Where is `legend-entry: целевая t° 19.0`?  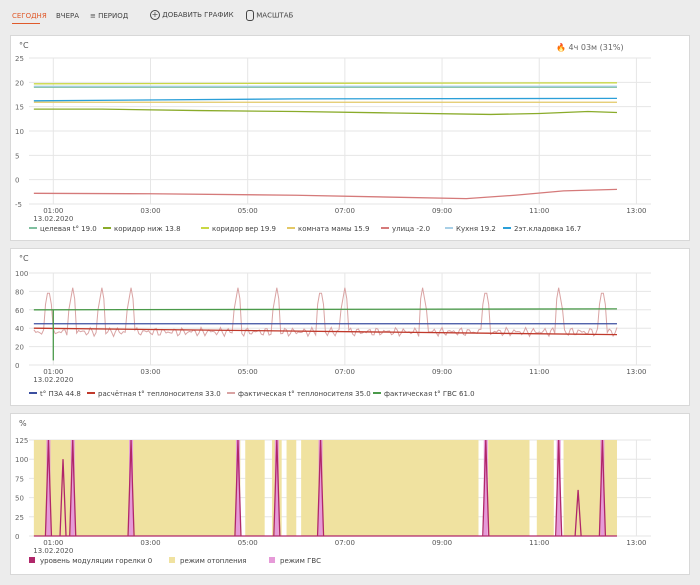
legend-entry: целевая t° 19.0 is located at coordinates (68, 229).